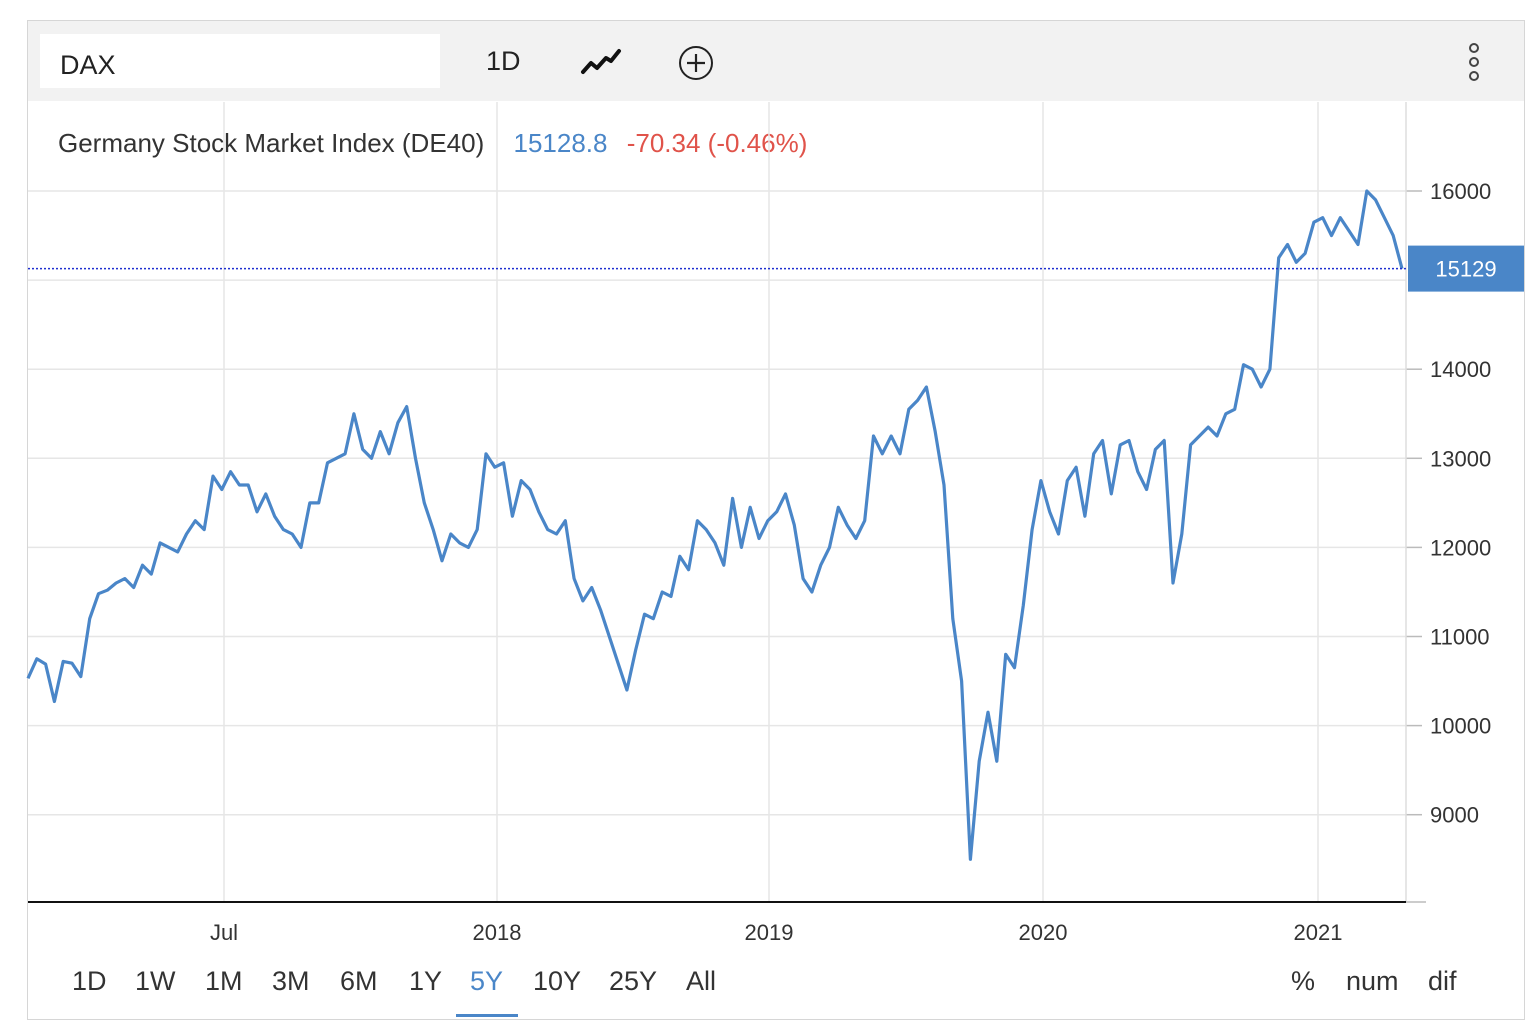 The image size is (1540, 1036). Describe the element at coordinates (497, 932) in the screenshot. I see `x-tick-label: 2018` at that location.